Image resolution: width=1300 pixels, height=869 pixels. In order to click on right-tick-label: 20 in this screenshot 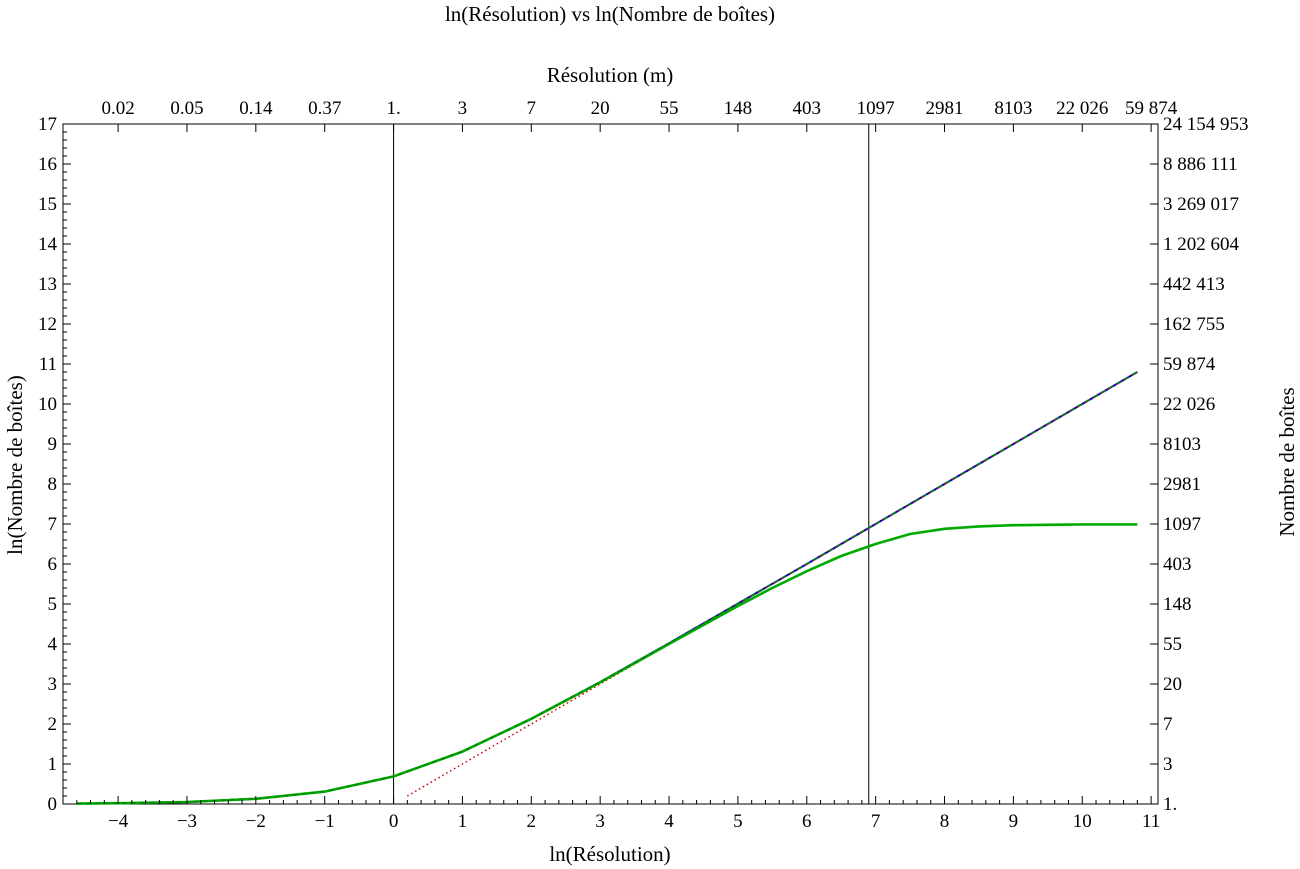, I will do `click(1172, 684)`.